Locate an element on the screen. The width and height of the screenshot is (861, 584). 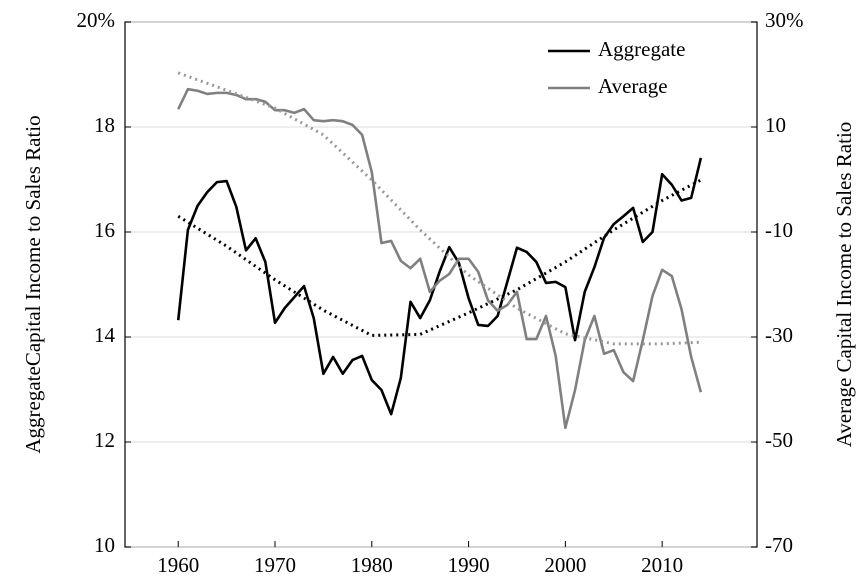
y-tick-label: 10 is located at coordinates (104, 545).